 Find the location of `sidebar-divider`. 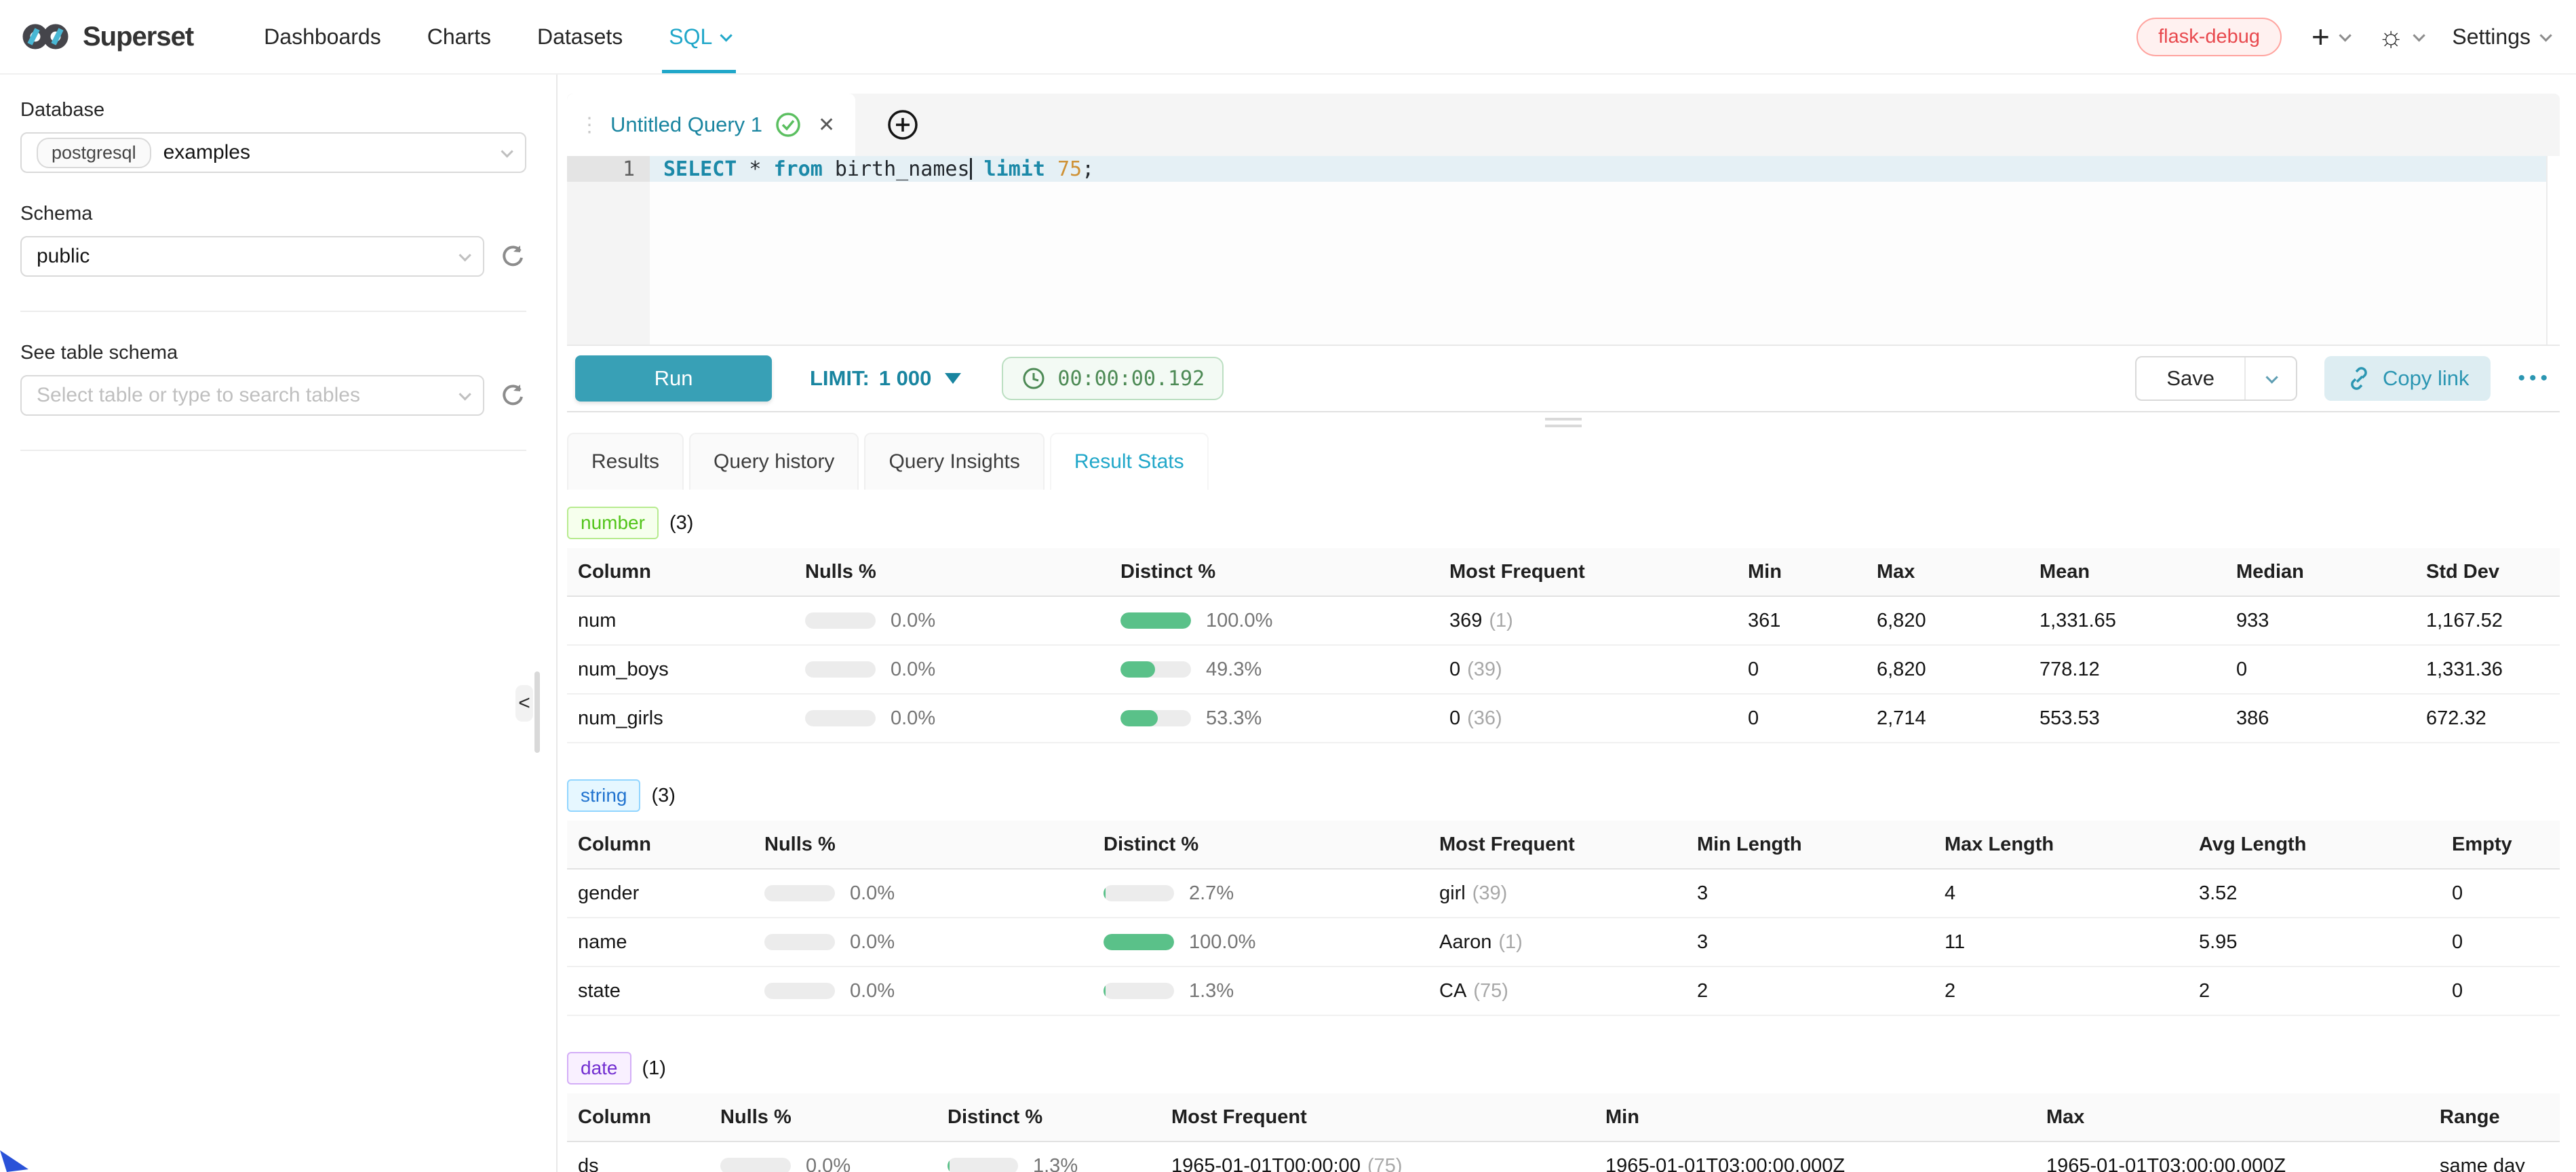

sidebar-divider is located at coordinates (273, 450).